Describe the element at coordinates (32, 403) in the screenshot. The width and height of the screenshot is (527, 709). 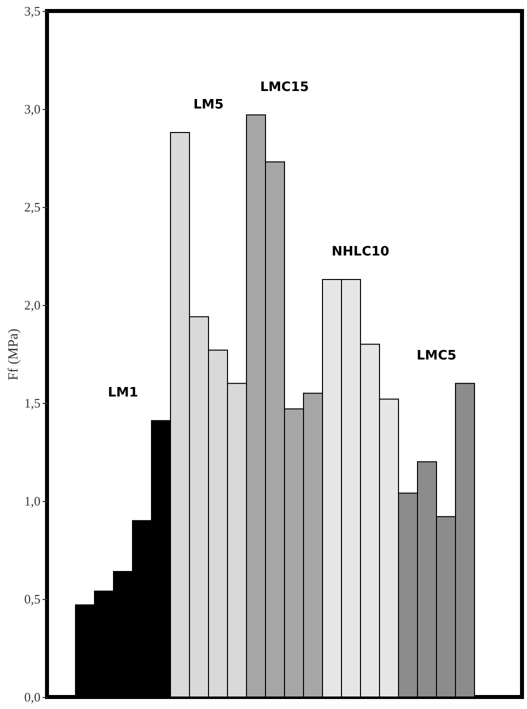
I see `y-tick-label: 1,5` at that location.